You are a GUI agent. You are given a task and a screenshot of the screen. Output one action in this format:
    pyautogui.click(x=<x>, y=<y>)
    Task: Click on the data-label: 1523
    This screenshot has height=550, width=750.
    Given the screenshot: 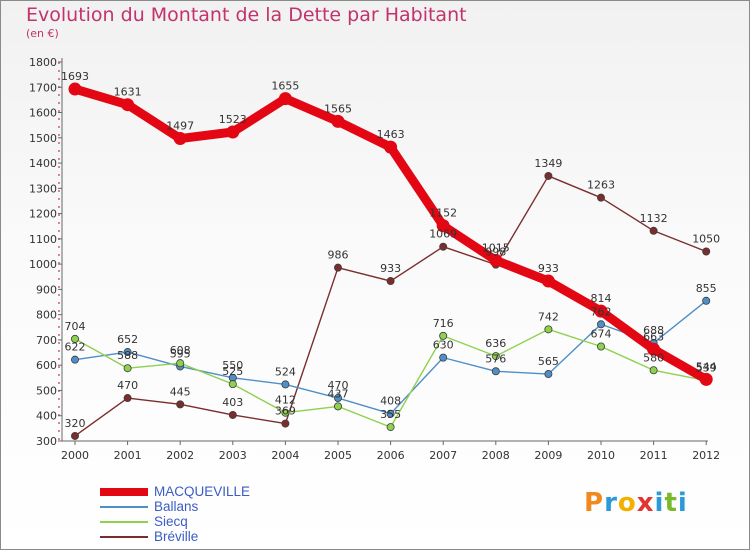 What is the action you would take?
    pyautogui.click(x=233, y=119)
    